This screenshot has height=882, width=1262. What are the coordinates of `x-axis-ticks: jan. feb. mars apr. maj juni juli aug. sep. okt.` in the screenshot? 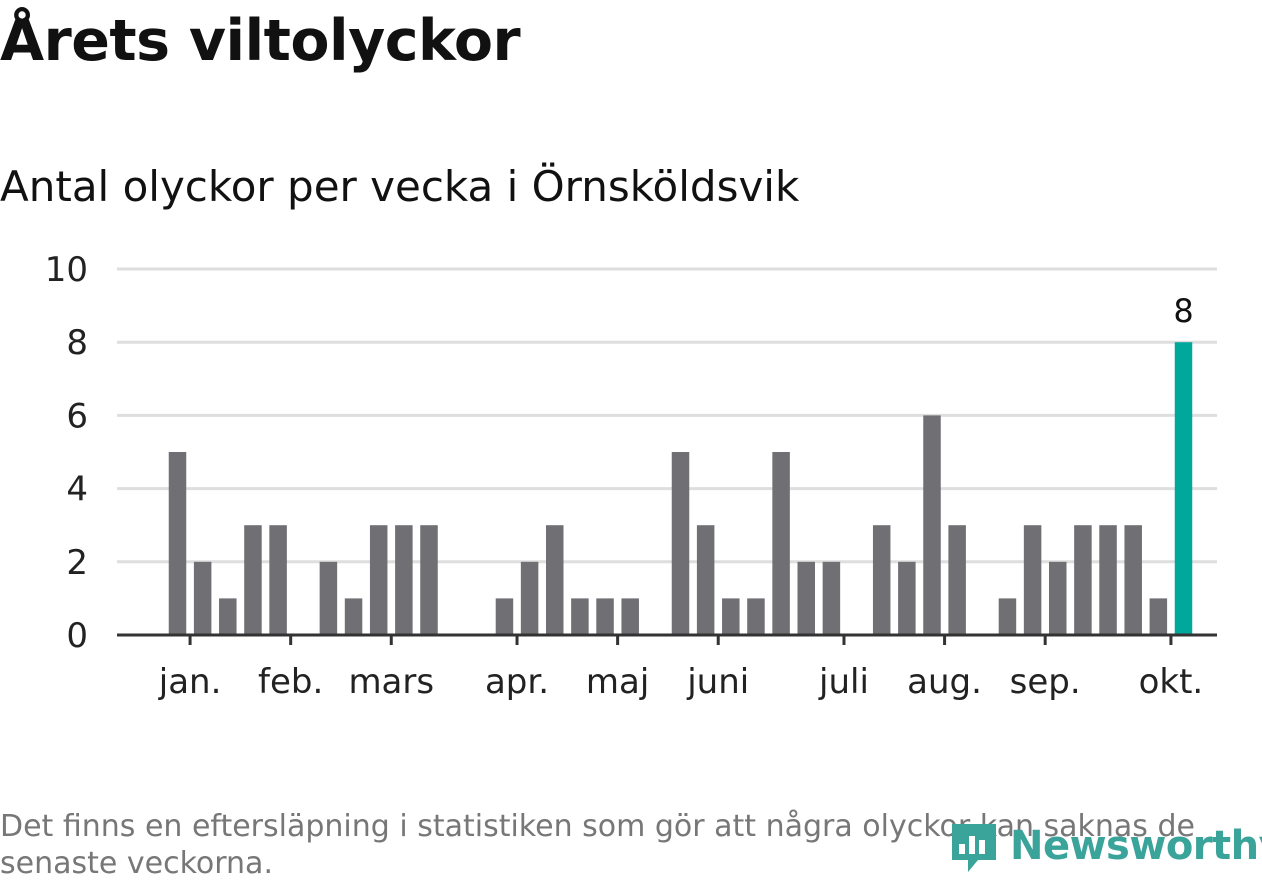 It's located at (680, 668).